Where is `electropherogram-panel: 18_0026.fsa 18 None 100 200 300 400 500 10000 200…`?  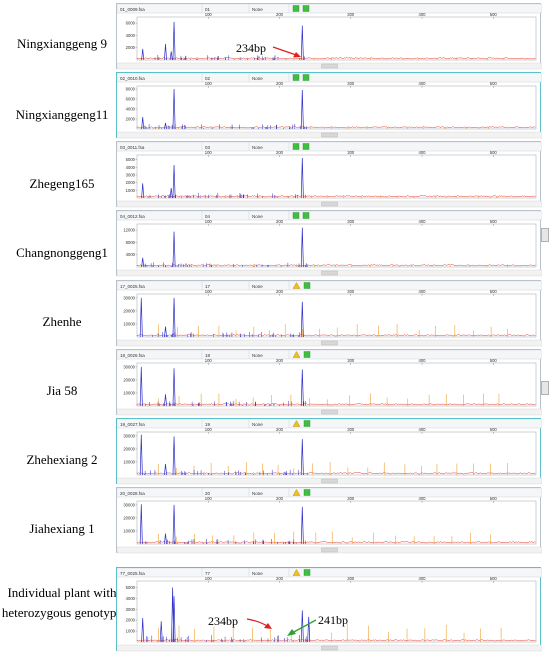 electropherogram-panel: 18_0026.fsa 18 None 100 200 300 400 500 10000 200… is located at coordinates (329, 382).